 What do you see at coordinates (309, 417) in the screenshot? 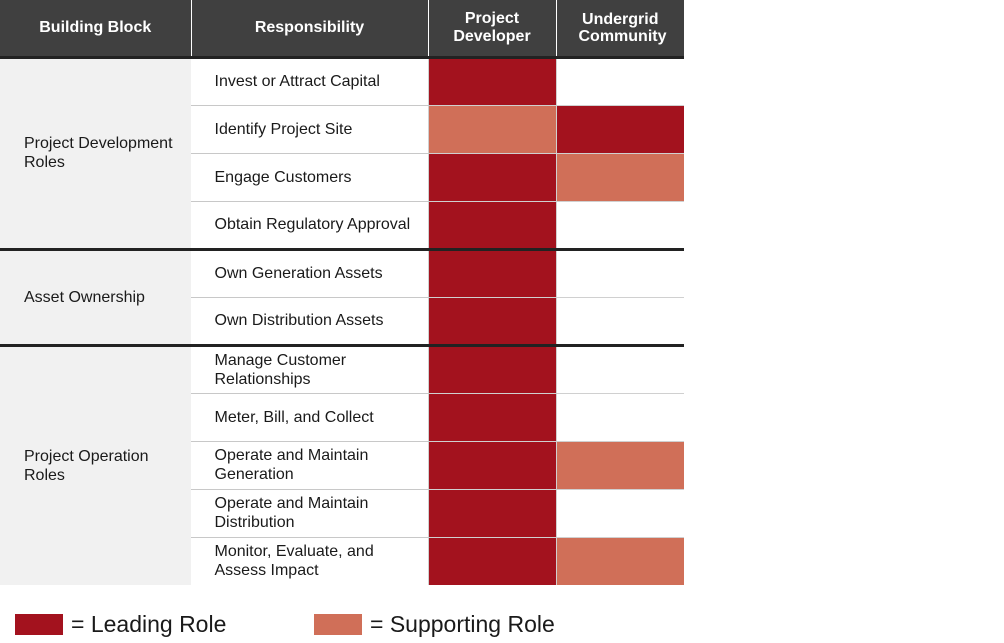
I see `responsibility-cell: Meter, Bill, and Collect` at bounding box center [309, 417].